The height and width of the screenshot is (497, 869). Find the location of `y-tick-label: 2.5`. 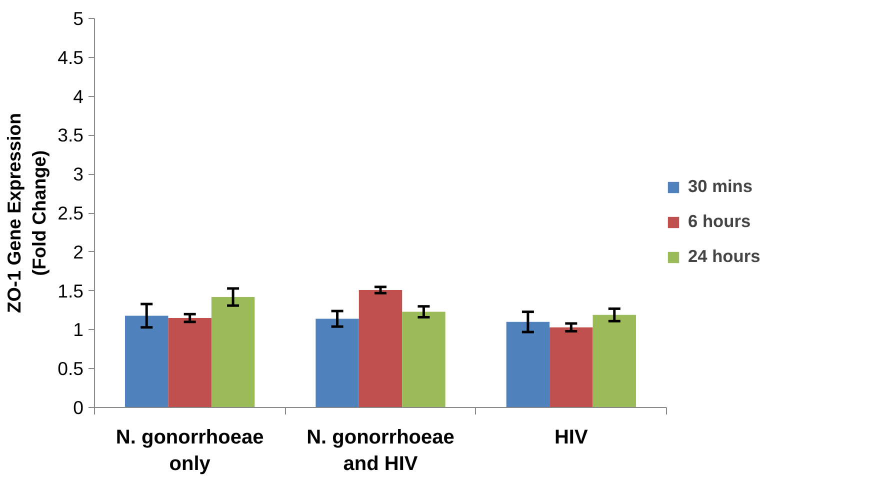

y-tick-label: 2.5 is located at coordinates (71, 213).